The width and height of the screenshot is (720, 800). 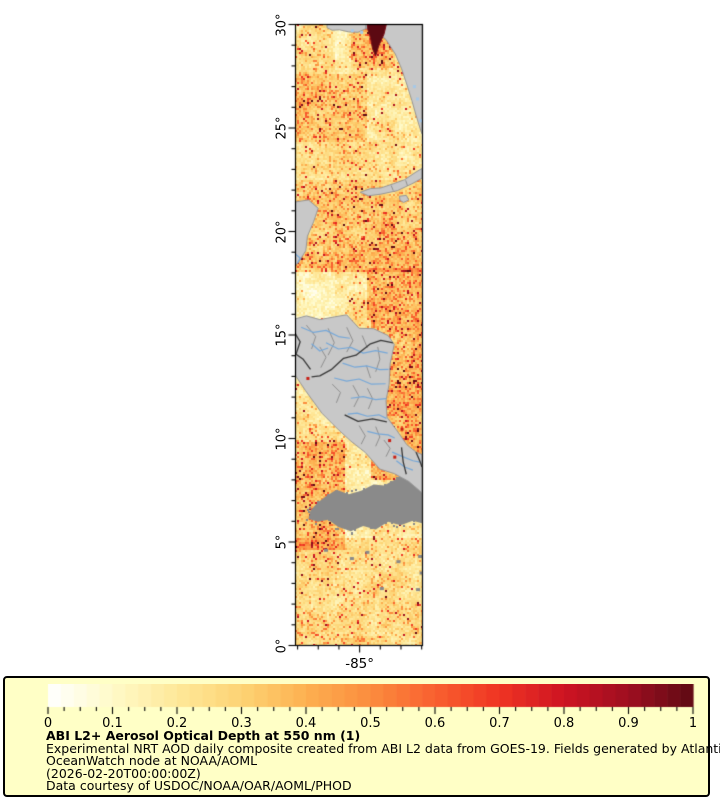 I want to click on colorbar-tick-label: 0.6, so click(x=435, y=723).